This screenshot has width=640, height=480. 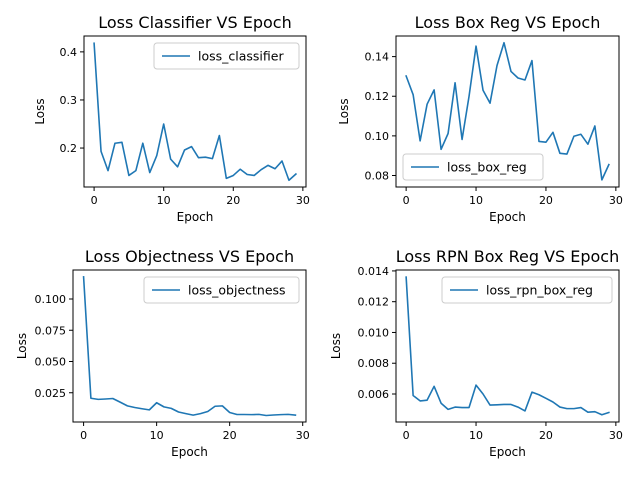 What do you see at coordinates (487, 167) in the screenshot?
I see `legend-label: loss_box_reg` at bounding box center [487, 167].